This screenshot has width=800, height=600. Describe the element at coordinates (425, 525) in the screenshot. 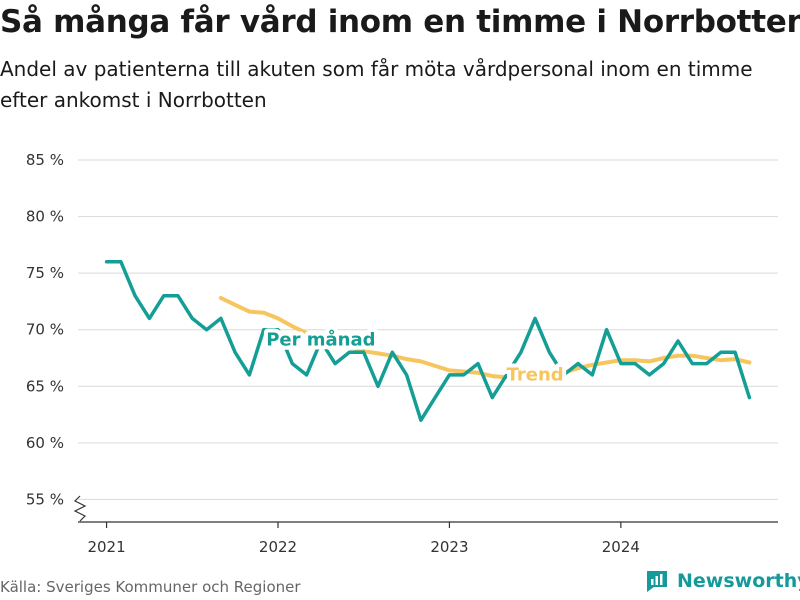

I see `x-axis: 2021 2022 2023 2024` at that location.